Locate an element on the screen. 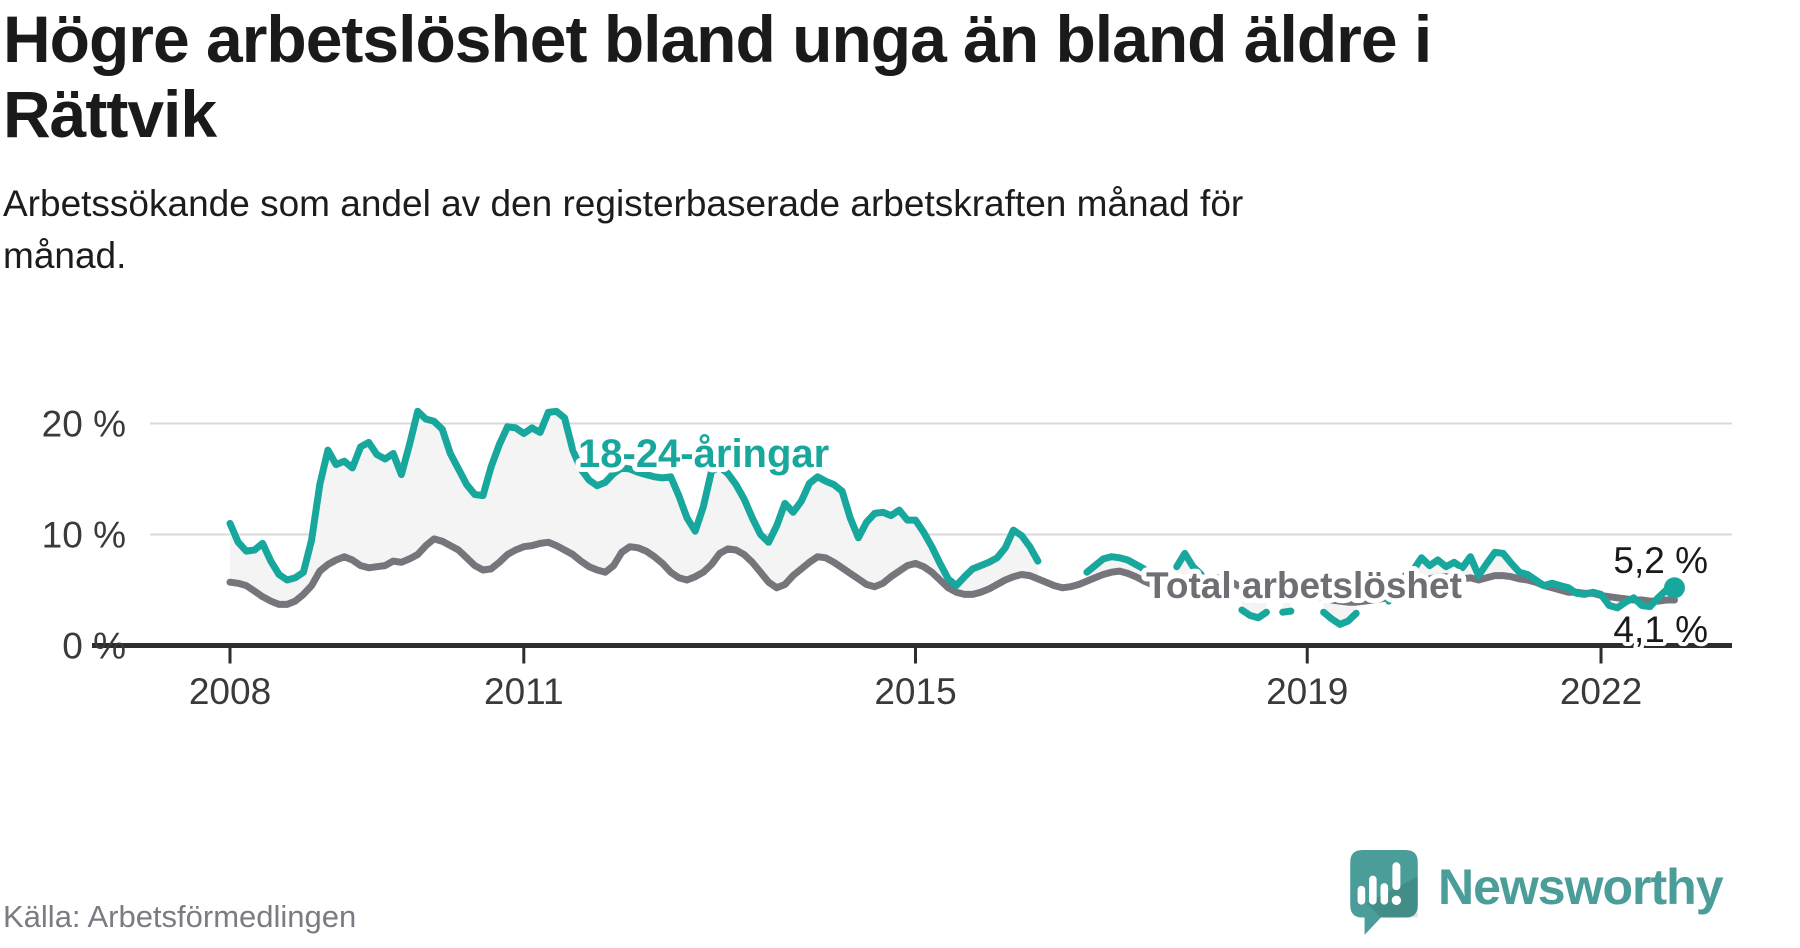 Image resolution: width=1800 pixels, height=948 pixels. y-axis-label: 10 % is located at coordinates (84, 535).